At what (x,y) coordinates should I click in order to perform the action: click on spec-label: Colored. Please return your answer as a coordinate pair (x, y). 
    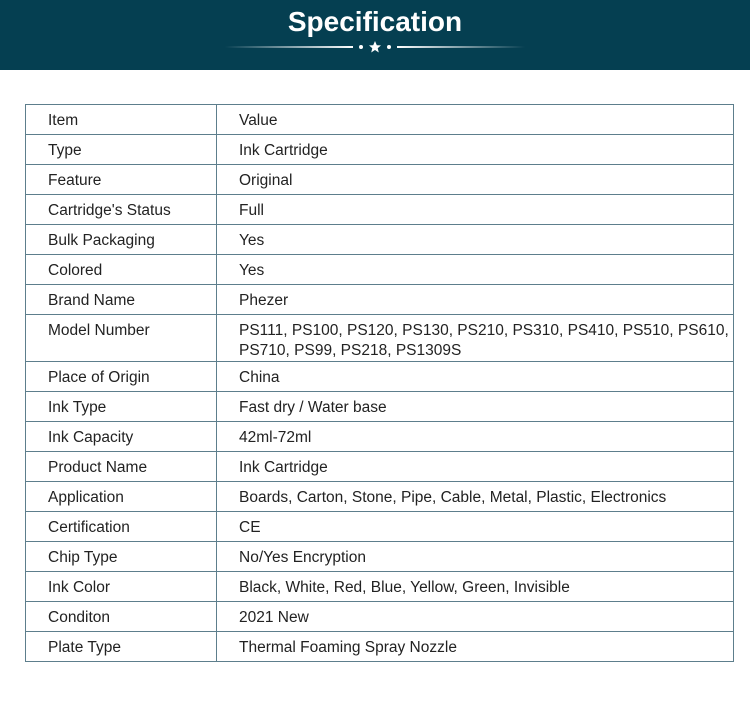
    Looking at the image, I should click on (121, 269).